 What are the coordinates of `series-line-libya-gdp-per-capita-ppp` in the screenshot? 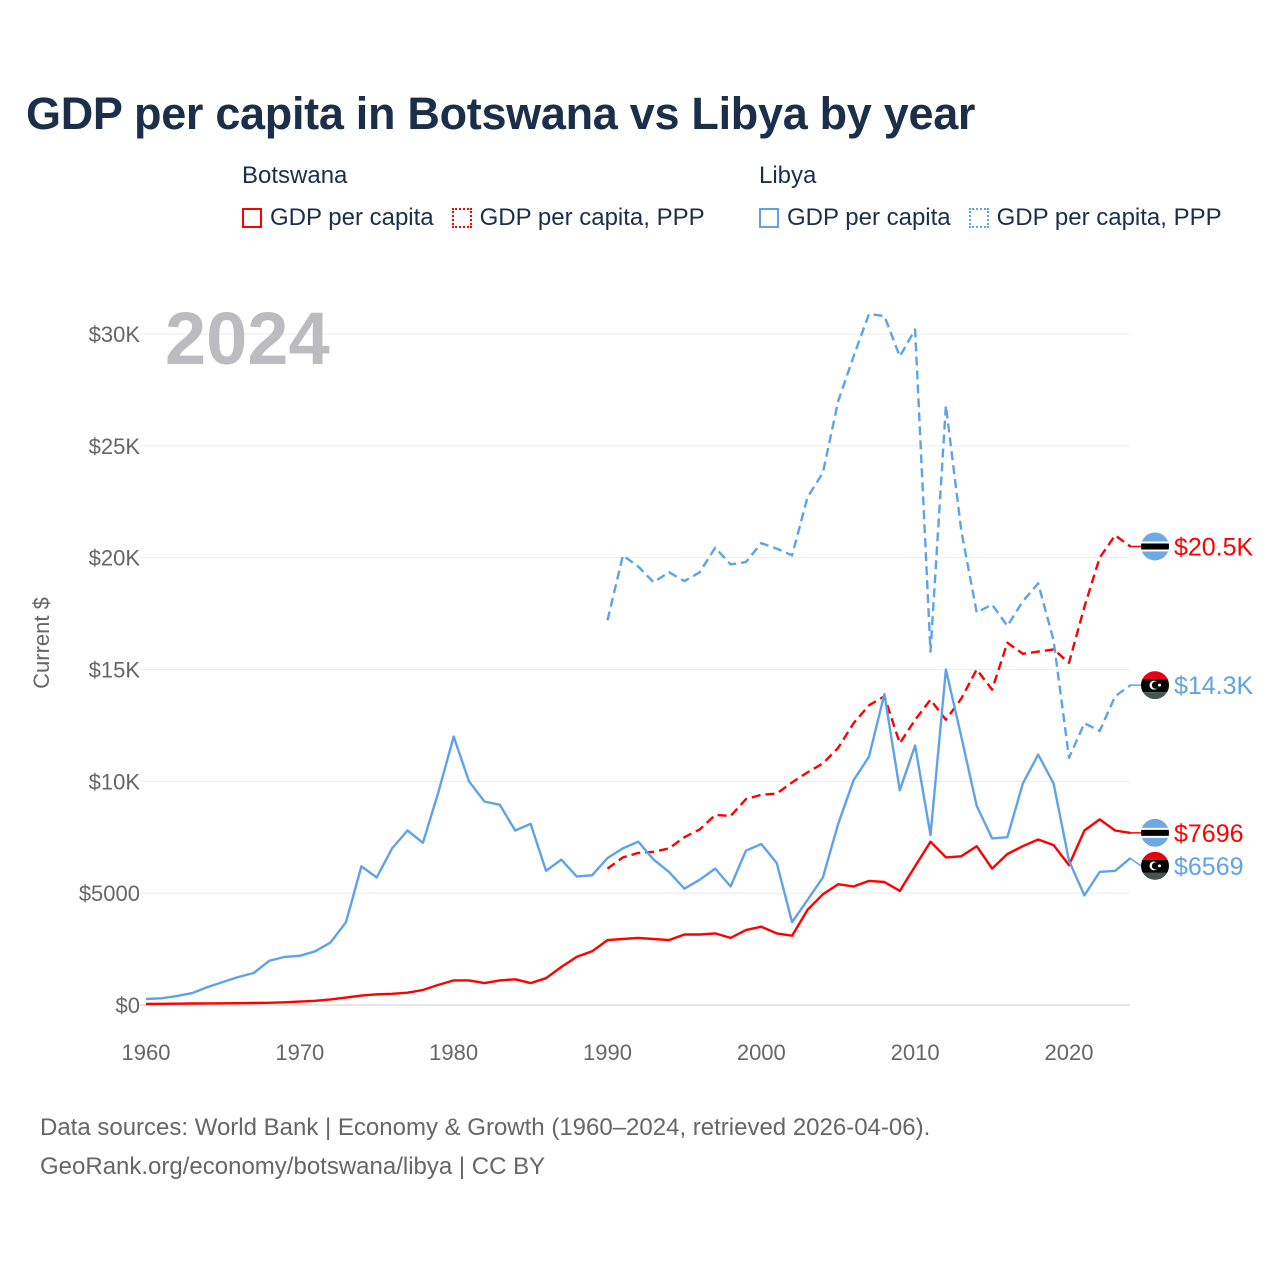 It's located at (869, 535).